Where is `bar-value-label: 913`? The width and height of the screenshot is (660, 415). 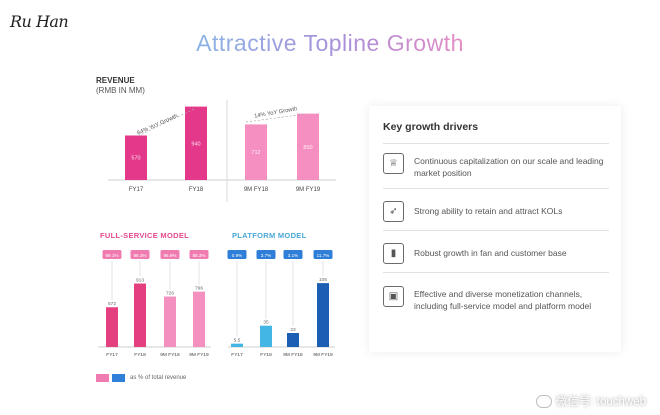
bar-value-label: 913 is located at coordinates (140, 281).